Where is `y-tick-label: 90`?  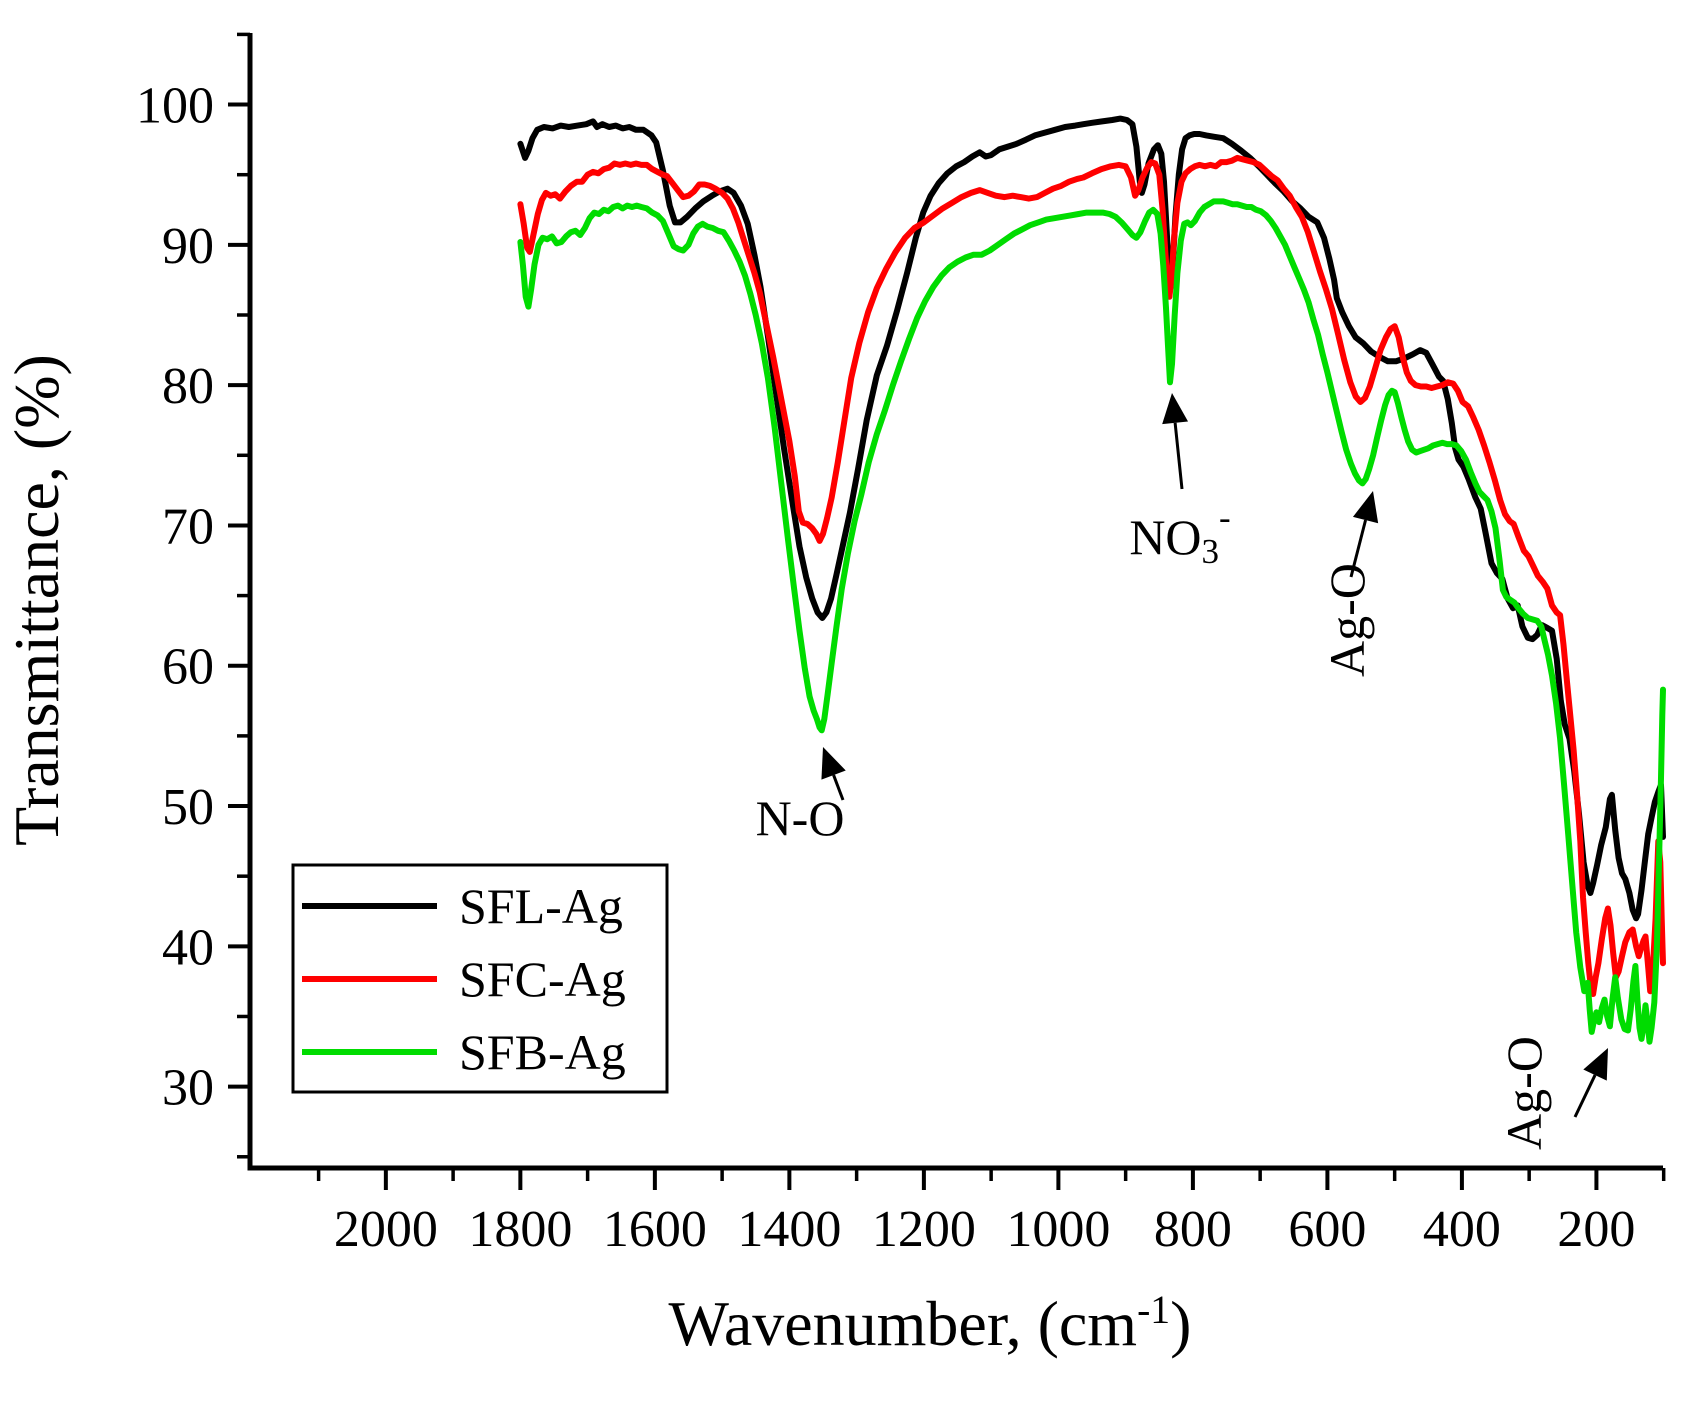 y-tick-label: 90 is located at coordinates (188, 246).